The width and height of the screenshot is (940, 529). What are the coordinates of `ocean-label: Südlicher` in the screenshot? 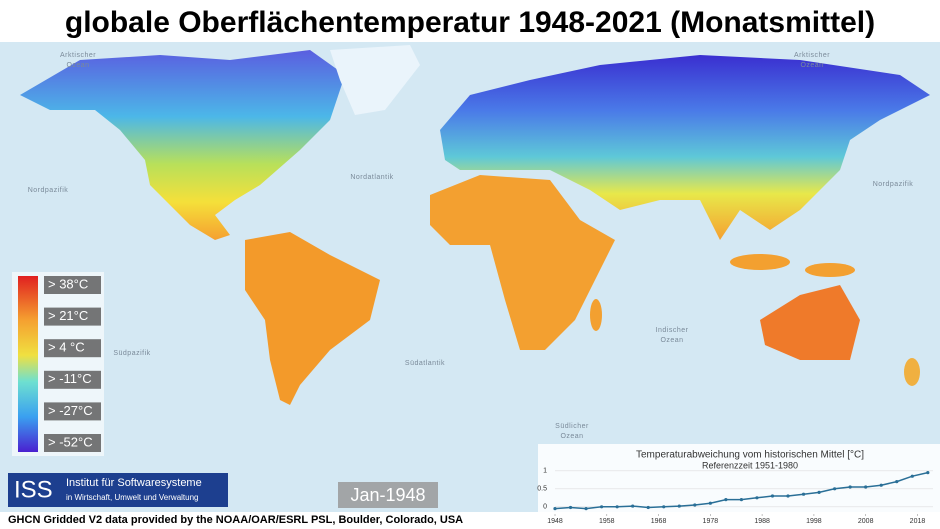 It's located at (572, 426).